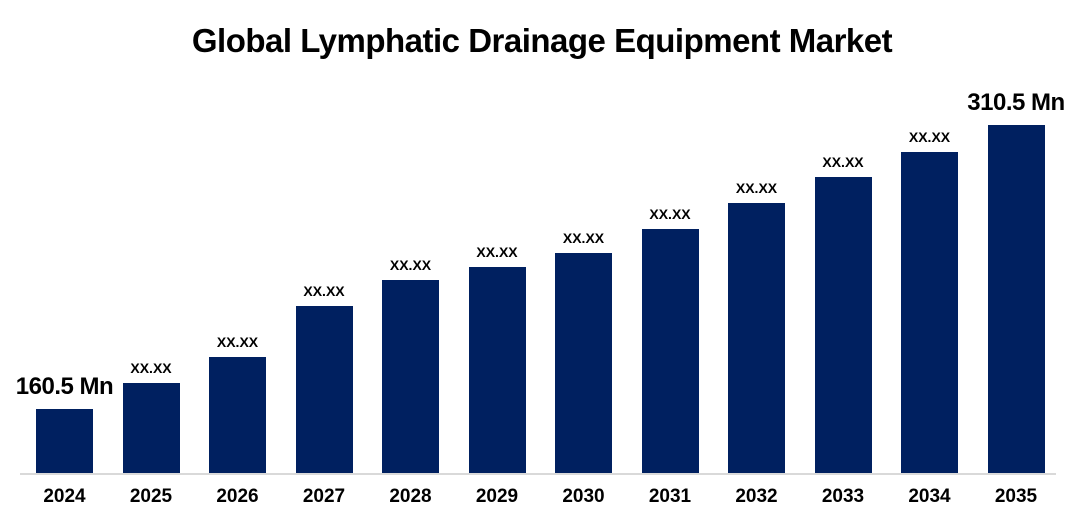 This screenshot has height=525, width=1084. What do you see at coordinates (756, 496) in the screenshot?
I see `x-tick-label-2032: 2032` at bounding box center [756, 496].